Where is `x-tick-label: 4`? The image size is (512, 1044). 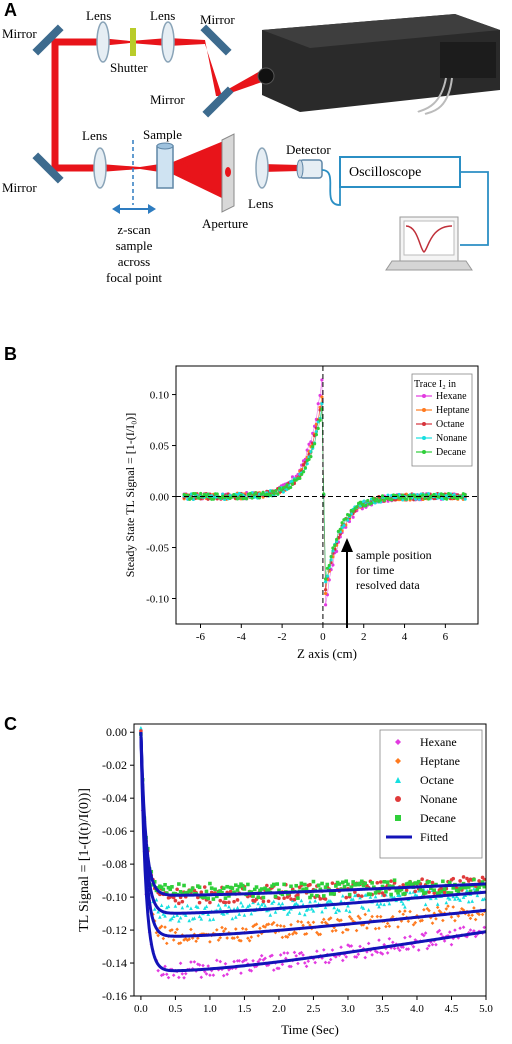 x-tick-label: 4 is located at coordinates (405, 637).